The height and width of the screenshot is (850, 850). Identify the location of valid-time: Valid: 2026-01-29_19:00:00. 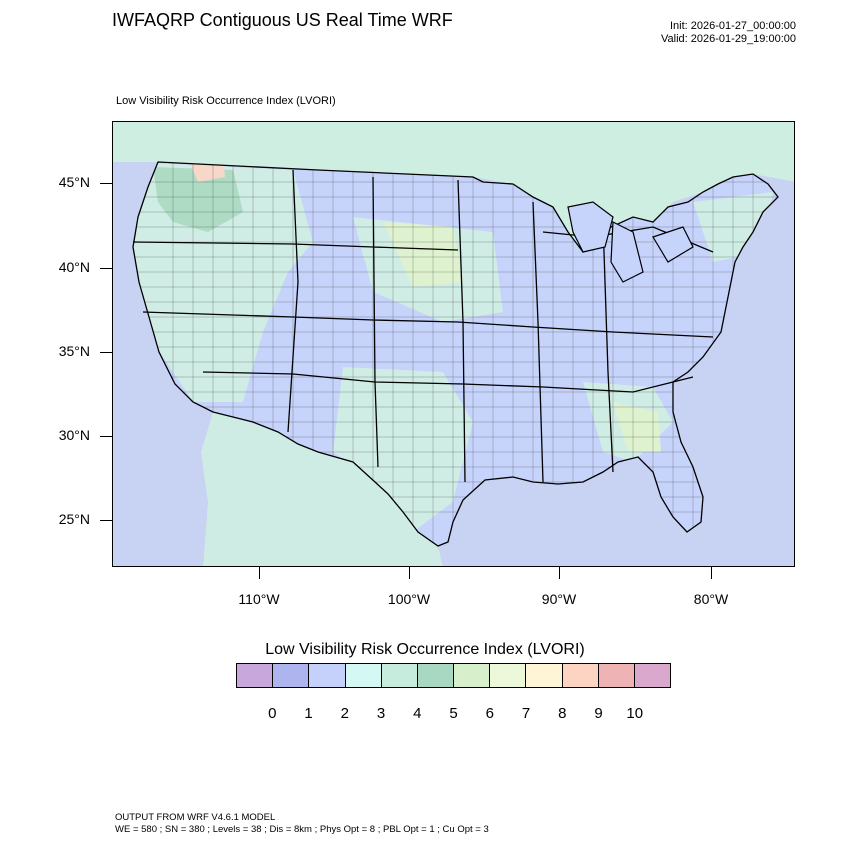
(728, 39).